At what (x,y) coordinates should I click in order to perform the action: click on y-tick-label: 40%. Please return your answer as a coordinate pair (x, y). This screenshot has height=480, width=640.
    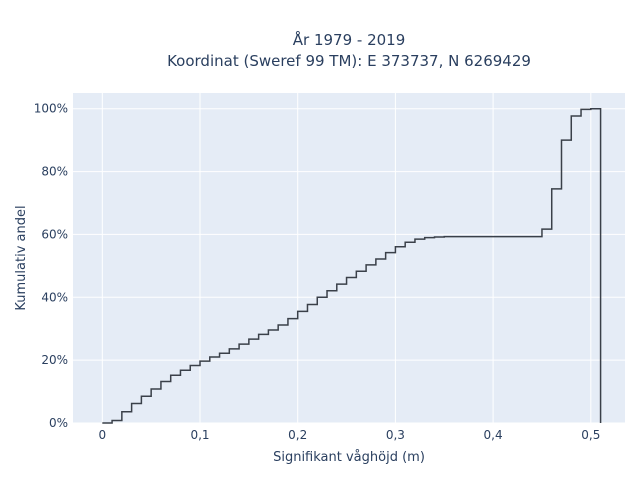
    Looking at the image, I should click on (54, 297).